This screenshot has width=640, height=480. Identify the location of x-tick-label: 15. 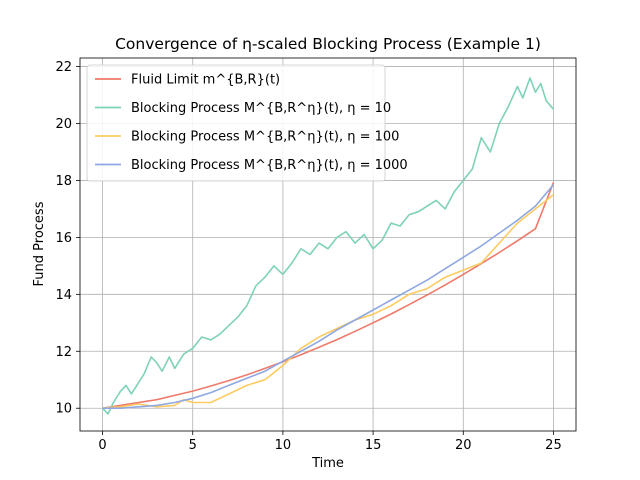
(373, 445).